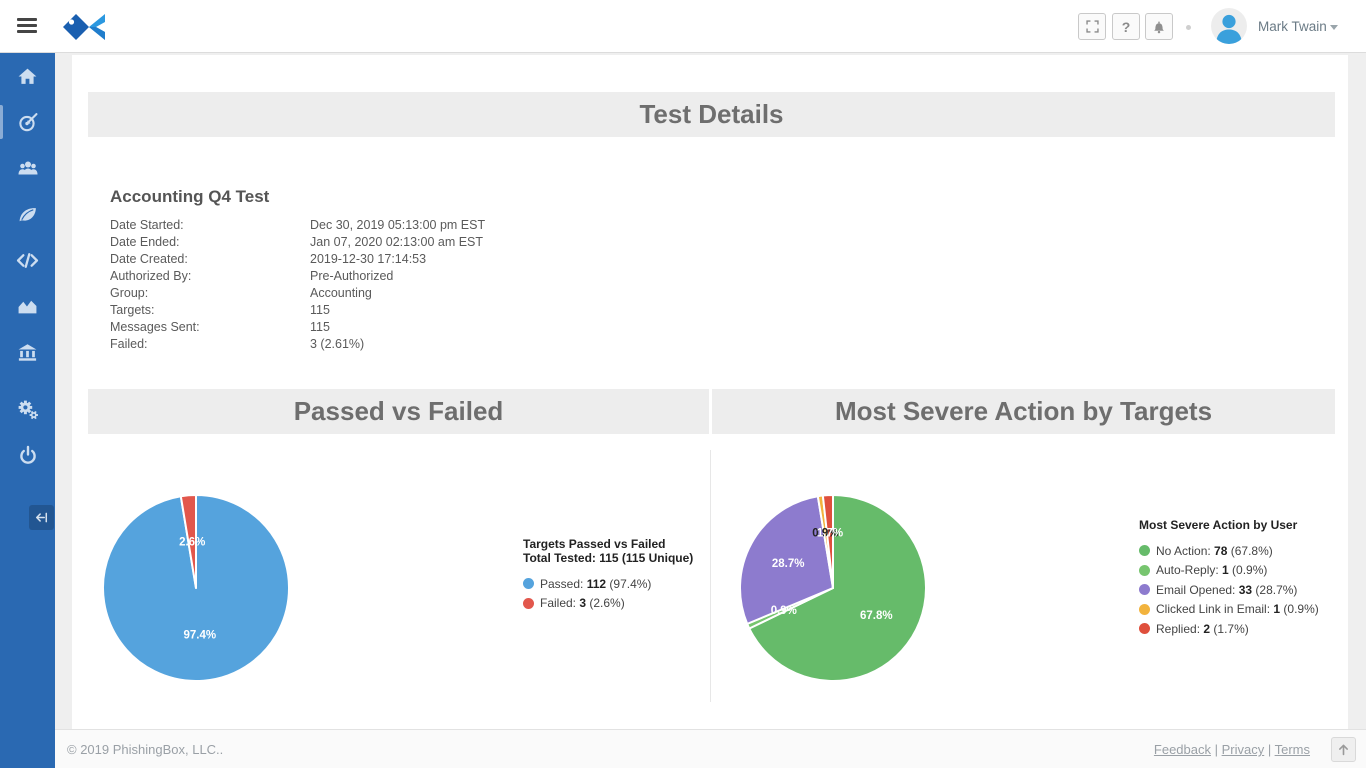  Describe the element at coordinates (297, 327) in the screenshot. I see `detail-row: Messages Sent: 115` at that location.